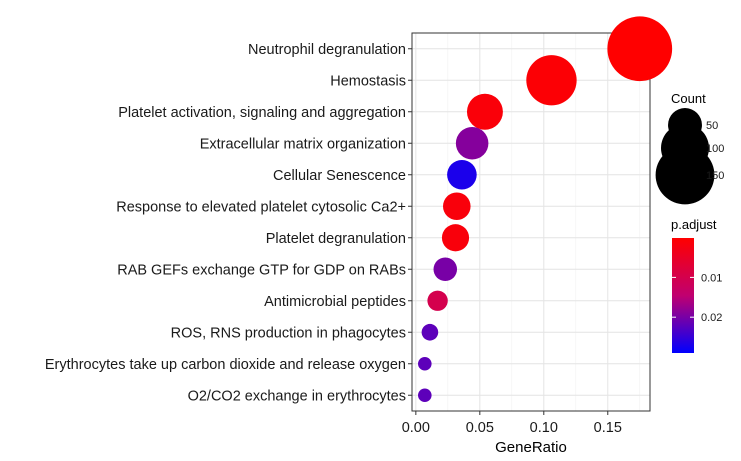  What do you see at coordinates (712, 126) in the screenshot?
I see `count-legend-label: 50` at bounding box center [712, 126].